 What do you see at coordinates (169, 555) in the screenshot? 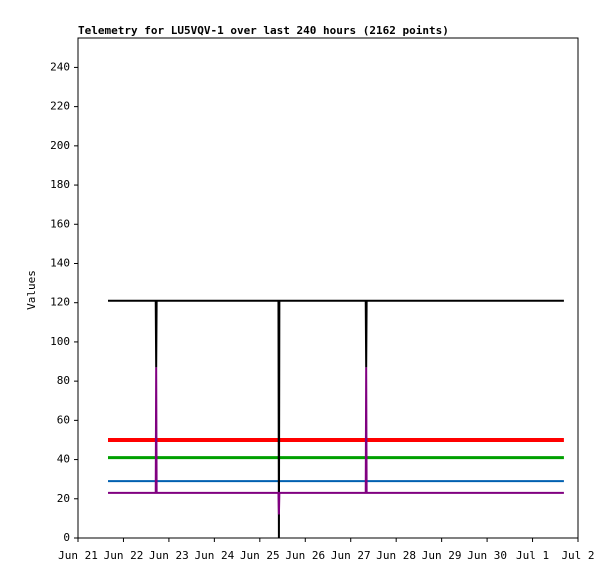
I see `x-tick-label: Jun 23` at bounding box center [169, 555].